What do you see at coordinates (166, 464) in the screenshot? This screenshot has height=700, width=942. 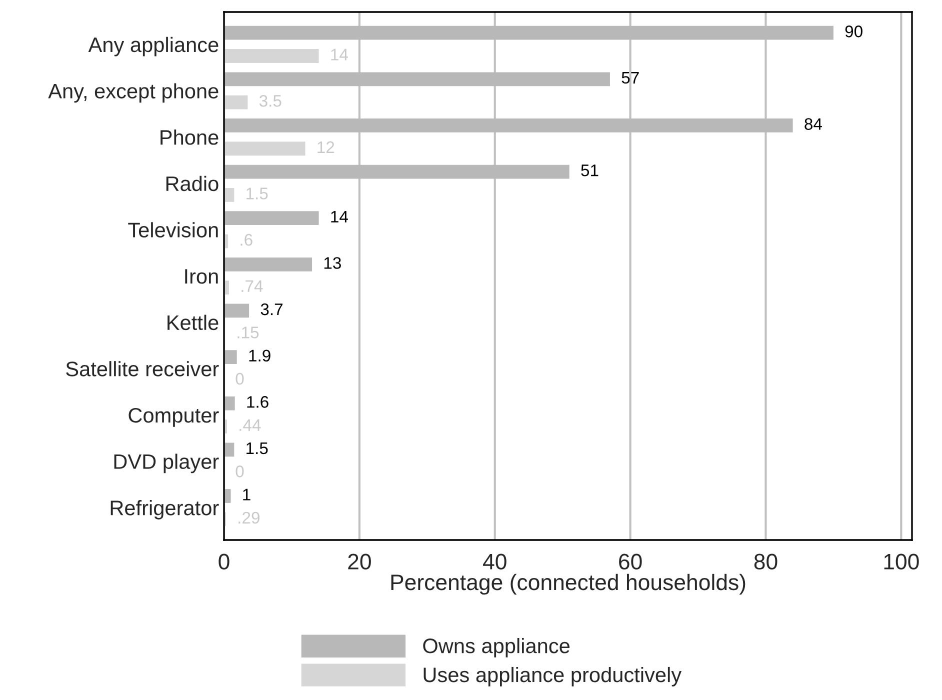 I see `y-tick-label: DVD player` at bounding box center [166, 464].